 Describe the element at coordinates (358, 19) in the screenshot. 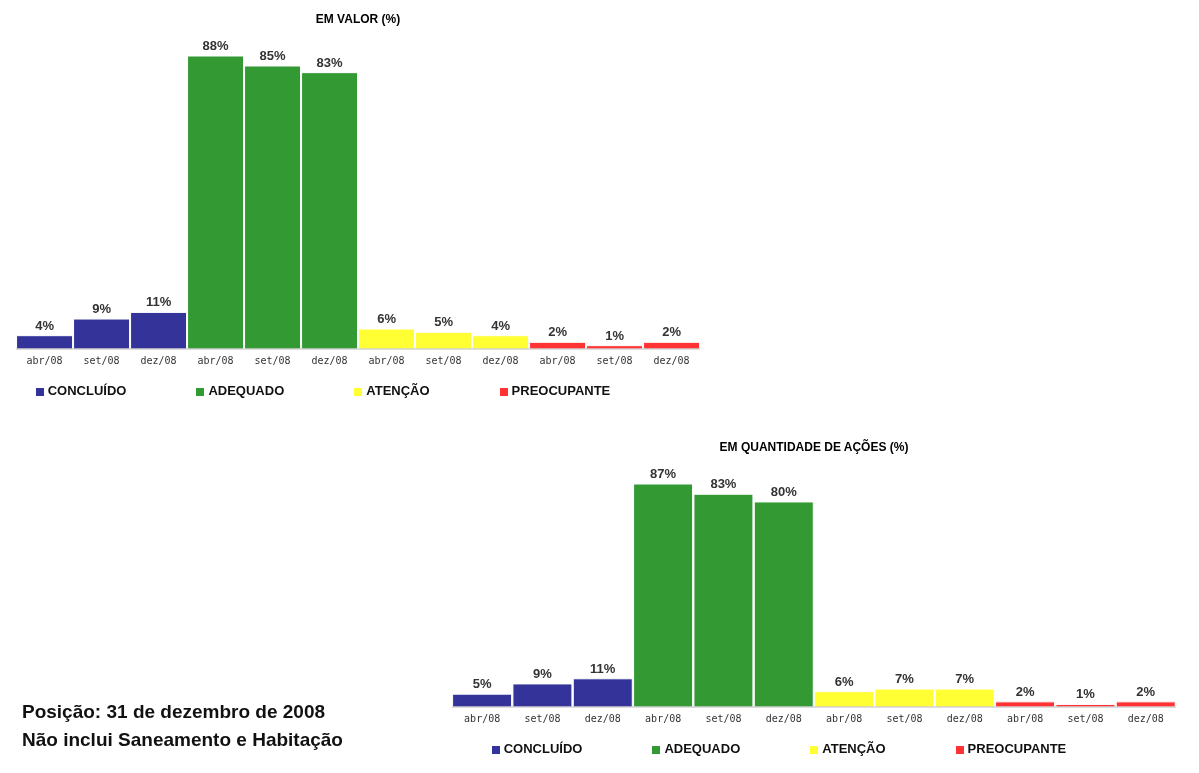

I see `chart-title: EM VALOR (%)` at that location.